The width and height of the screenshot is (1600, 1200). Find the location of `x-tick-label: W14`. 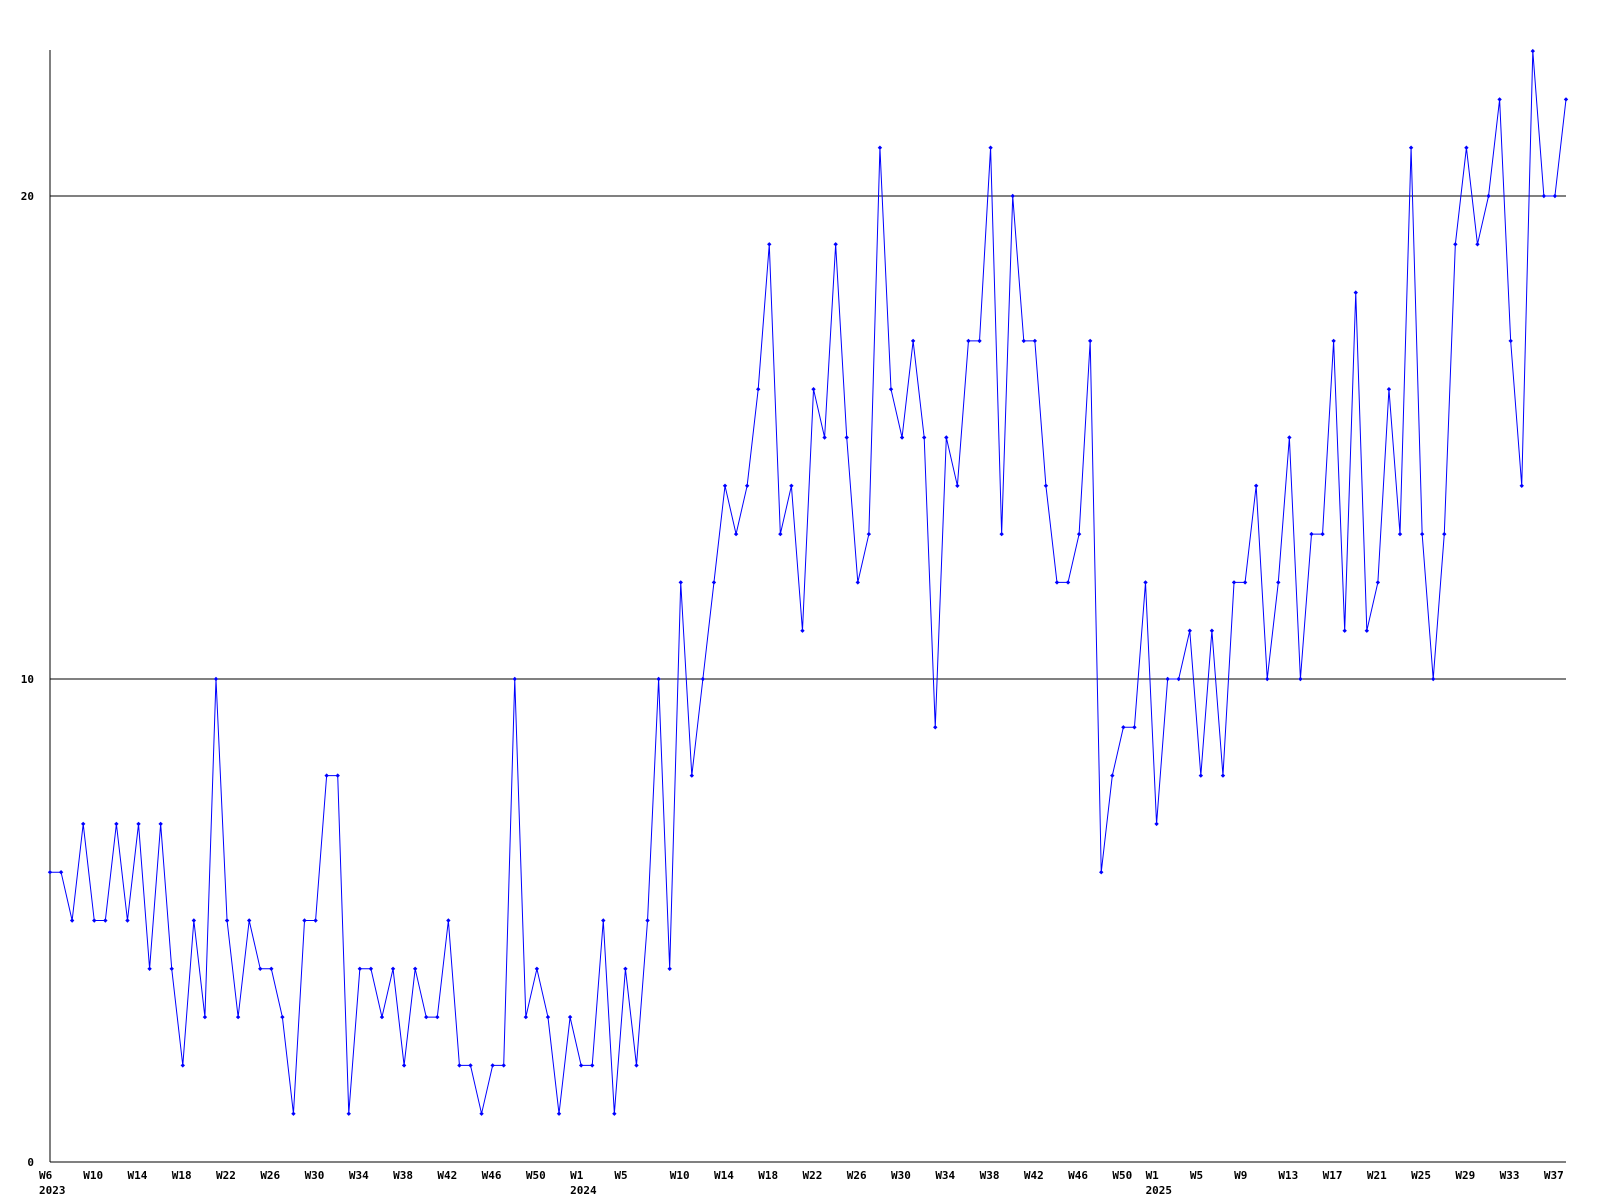

x-tick-label: W14 is located at coordinates (138, 1175).